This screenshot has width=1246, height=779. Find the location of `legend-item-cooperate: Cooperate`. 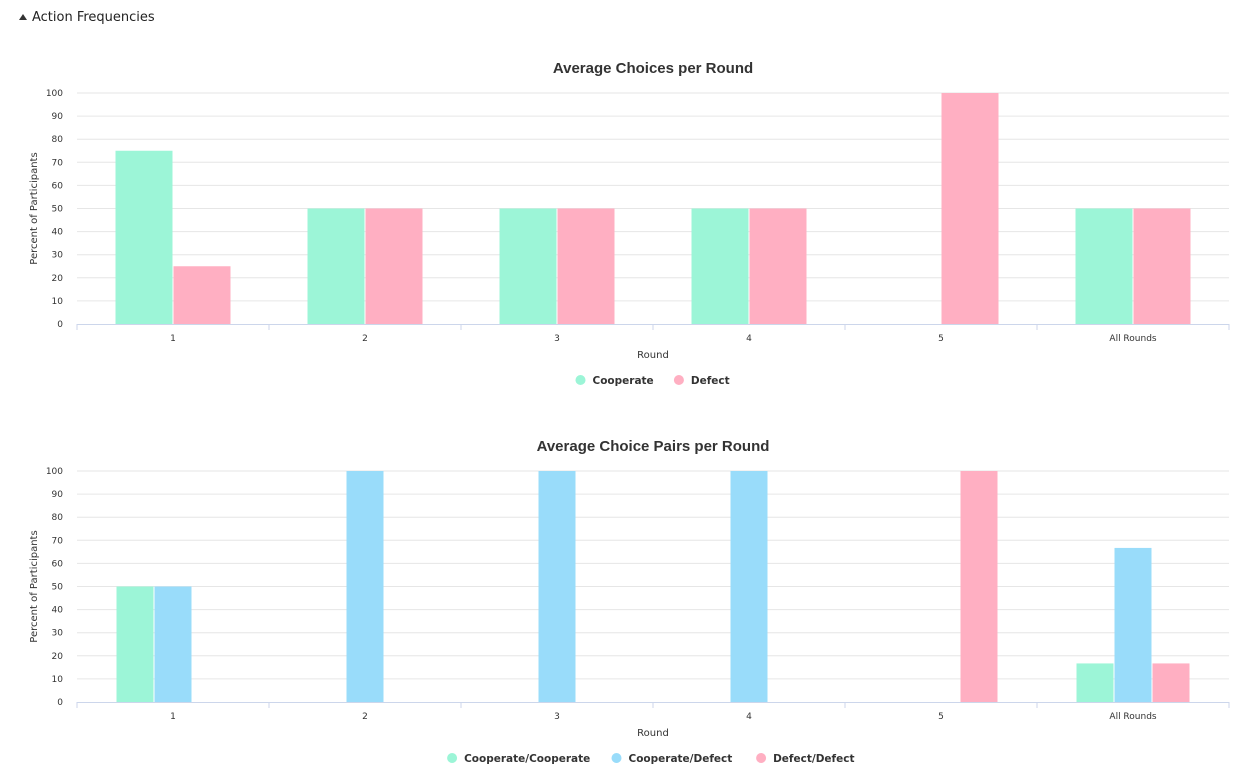

legend-item-cooperate: Cooperate is located at coordinates (614, 381).